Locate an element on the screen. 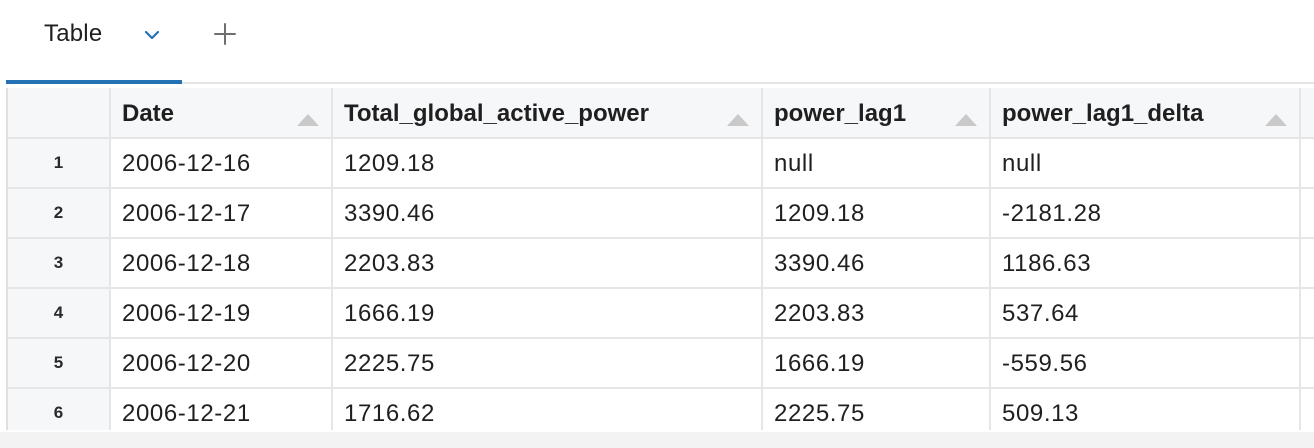 This screenshot has width=1314, height=448. table-cell: 2006-12-18 is located at coordinates (221, 263).